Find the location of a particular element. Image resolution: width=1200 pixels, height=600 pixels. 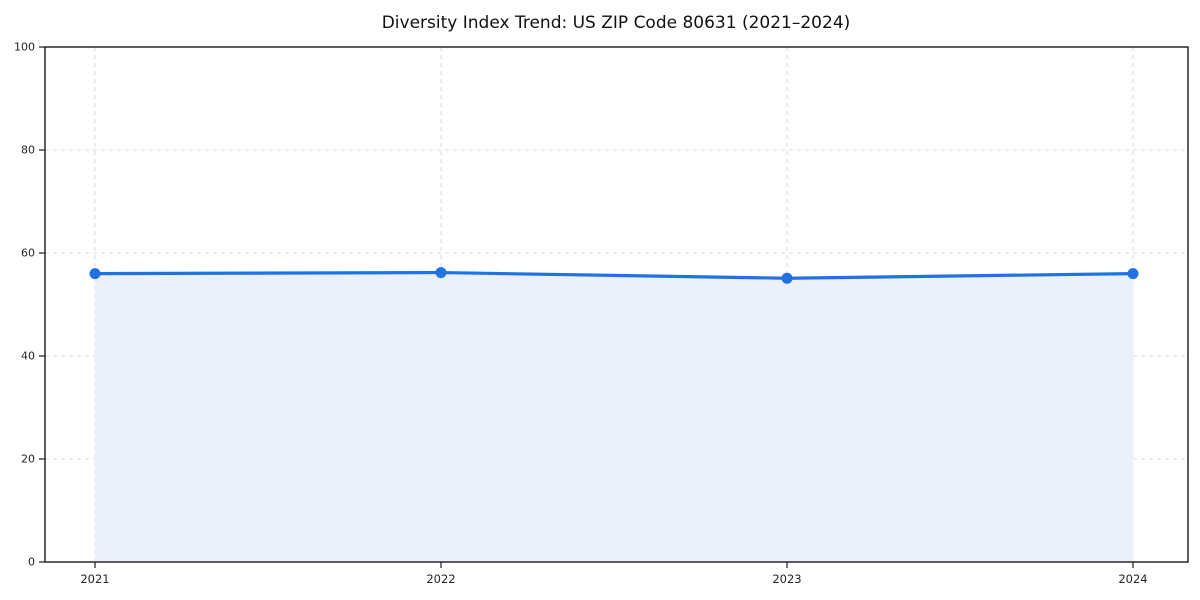

y-tick-label-20: 20 is located at coordinates (28, 459).